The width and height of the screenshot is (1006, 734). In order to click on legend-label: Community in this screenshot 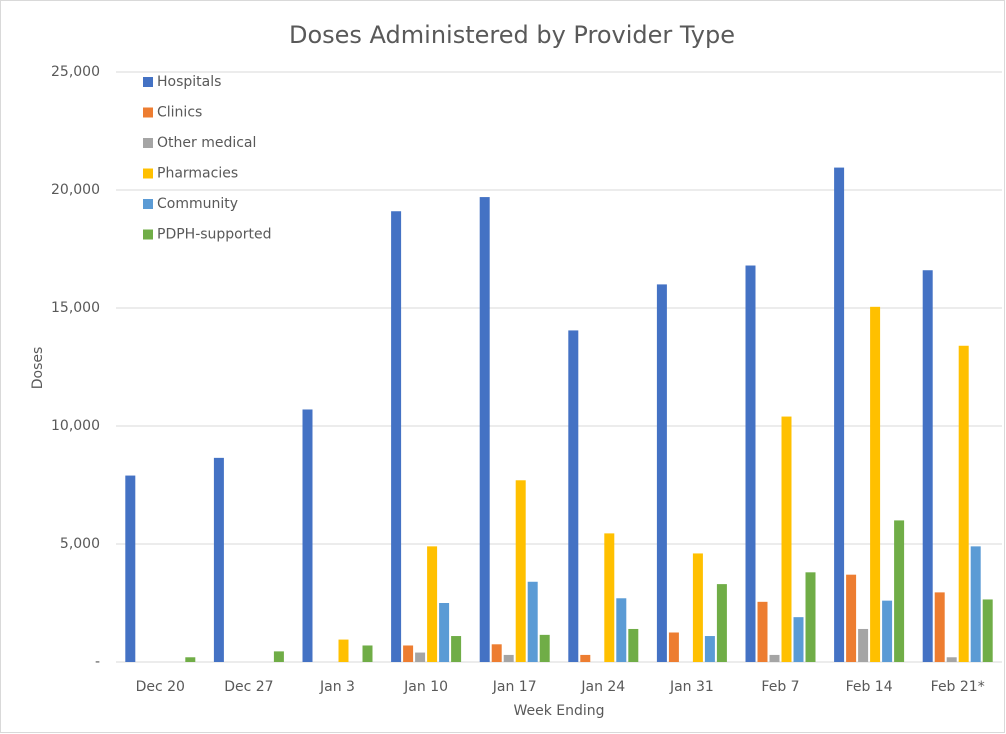, I will do `click(197, 204)`.